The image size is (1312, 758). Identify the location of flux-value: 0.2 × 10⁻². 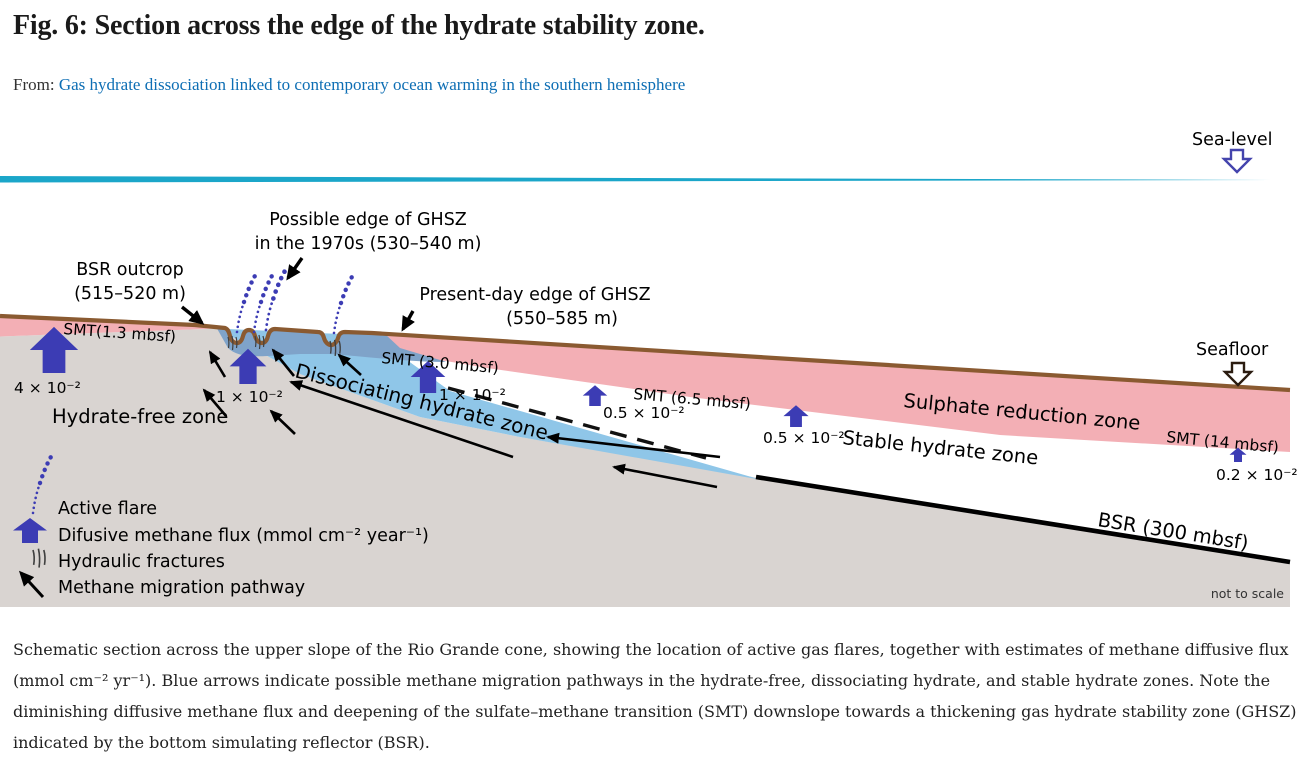
(1257, 475).